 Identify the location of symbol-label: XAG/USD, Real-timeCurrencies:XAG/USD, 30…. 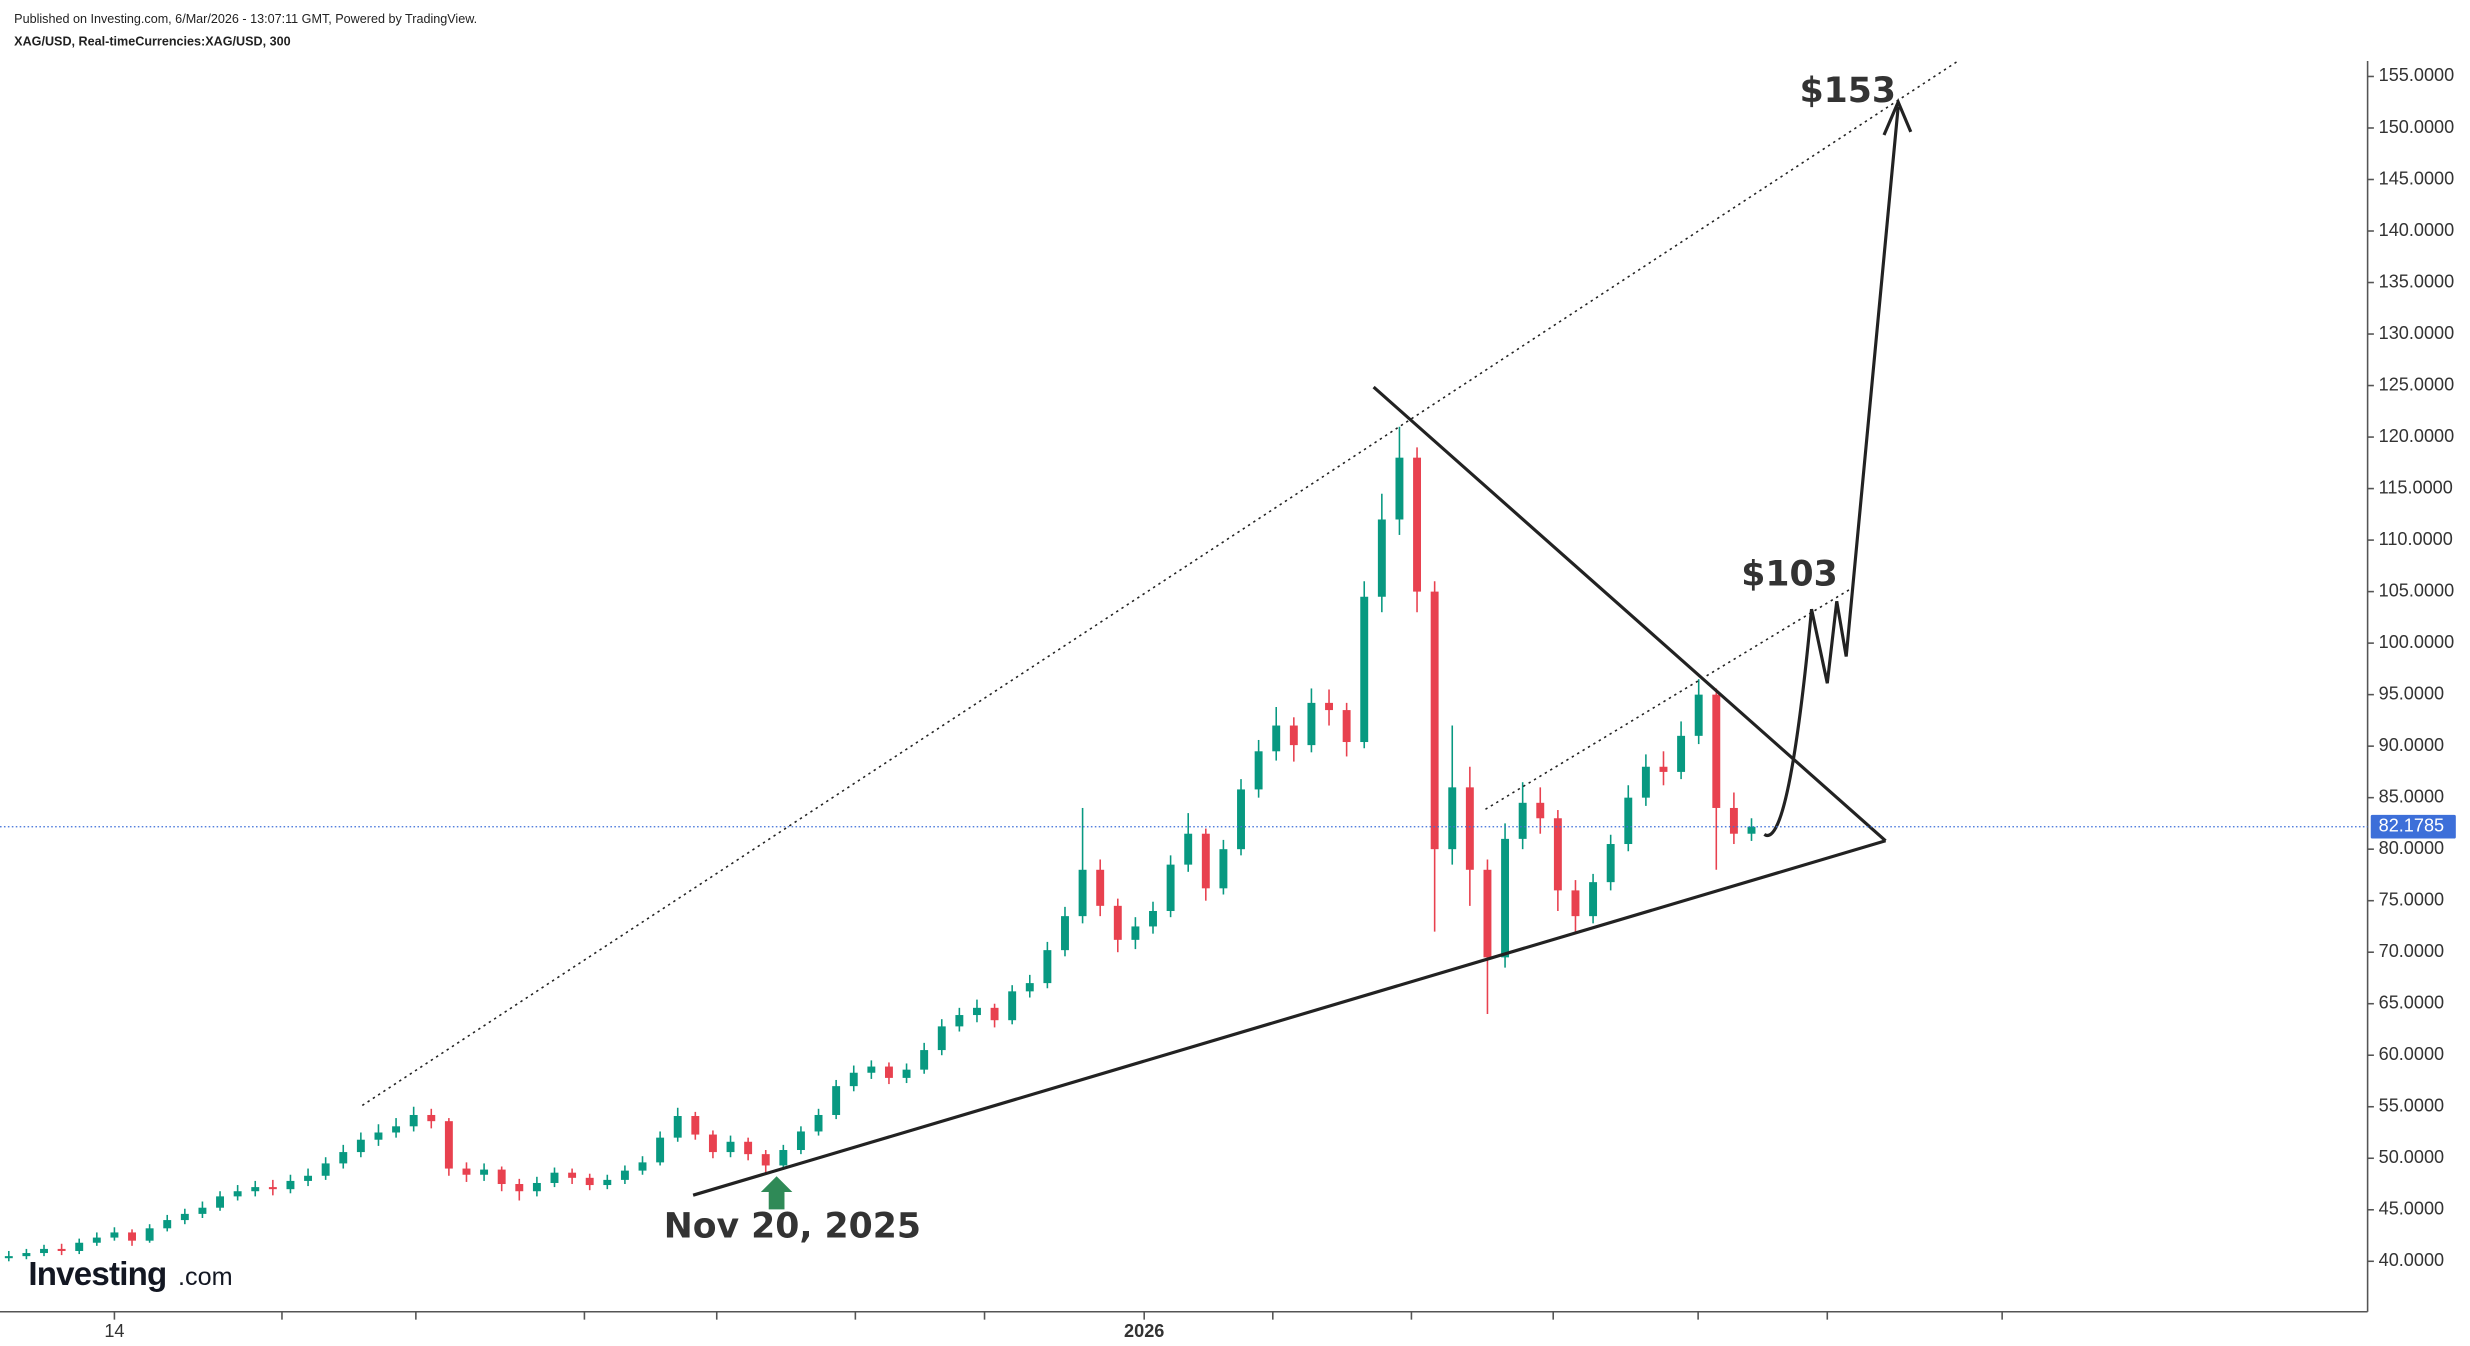
(152, 41).